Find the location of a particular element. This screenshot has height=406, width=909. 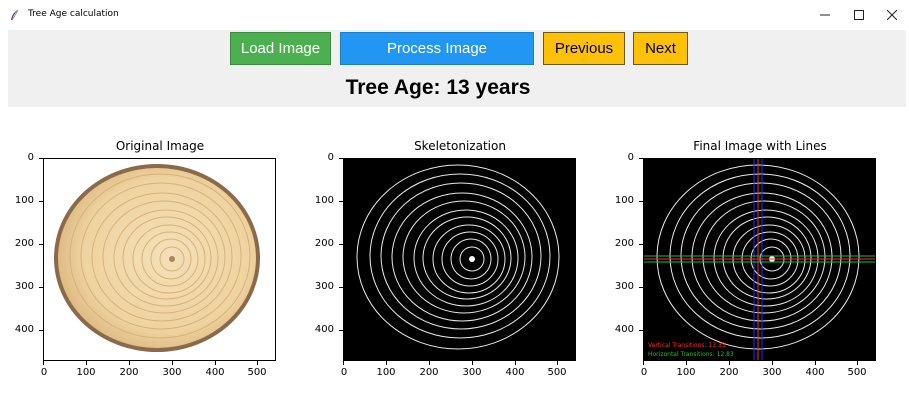

plot-title-original: Original Image is located at coordinates (160, 146).